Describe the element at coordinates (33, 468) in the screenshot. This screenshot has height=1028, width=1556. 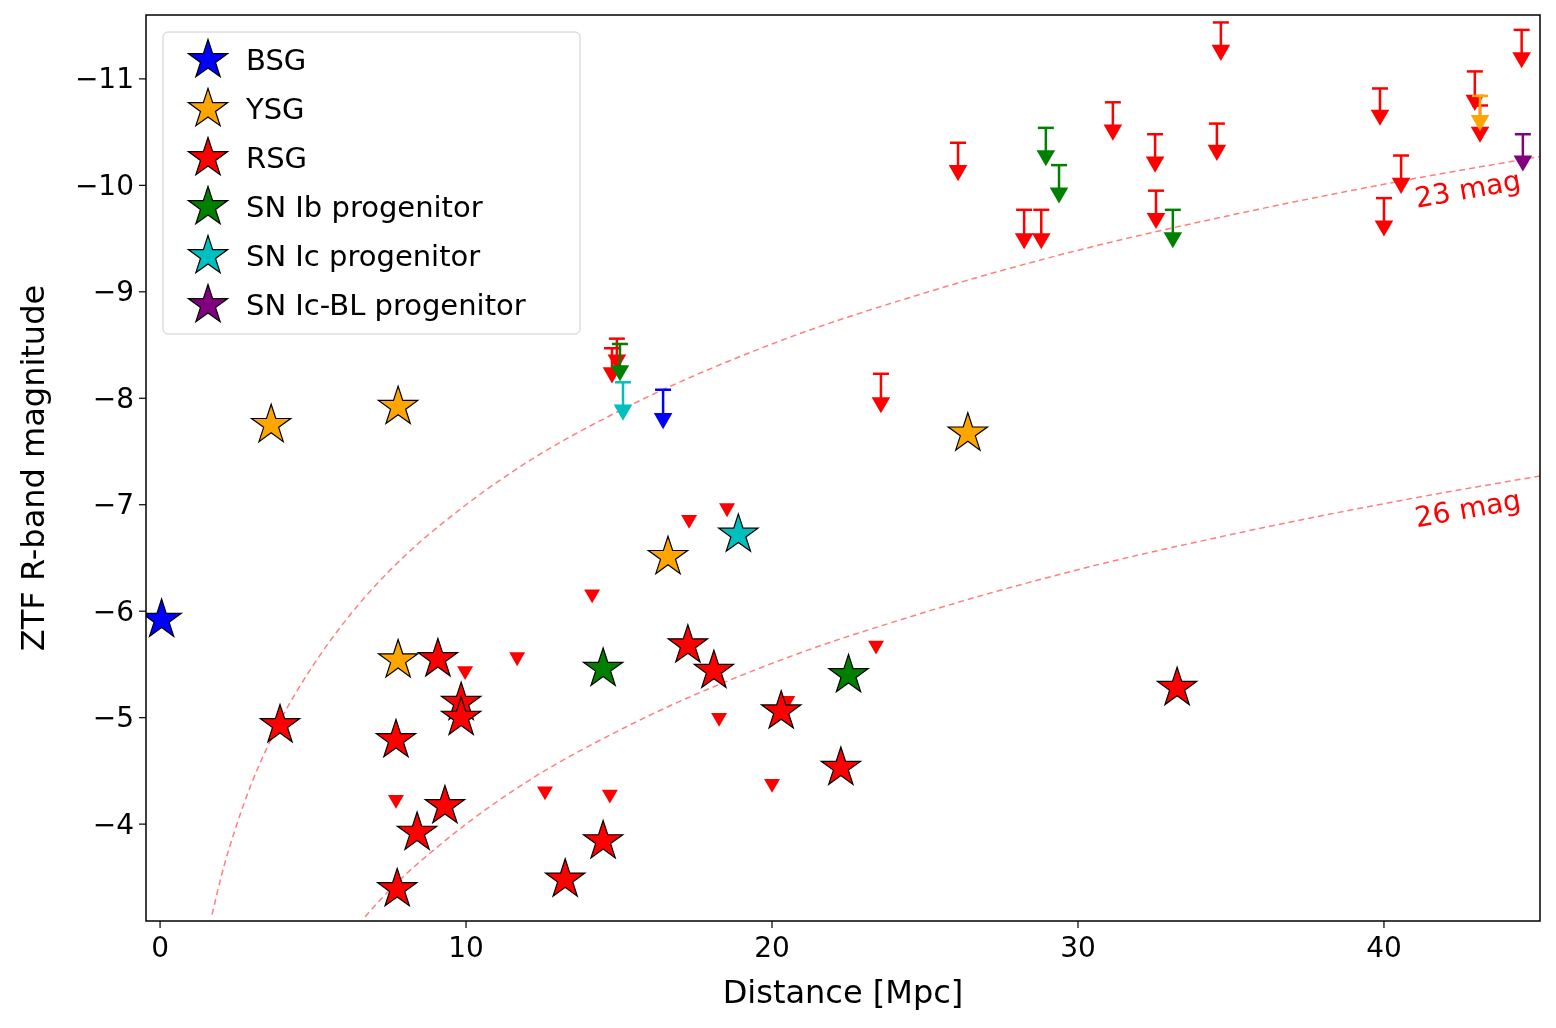
I see `y-axis-title: ZTF R-band magnitude` at that location.